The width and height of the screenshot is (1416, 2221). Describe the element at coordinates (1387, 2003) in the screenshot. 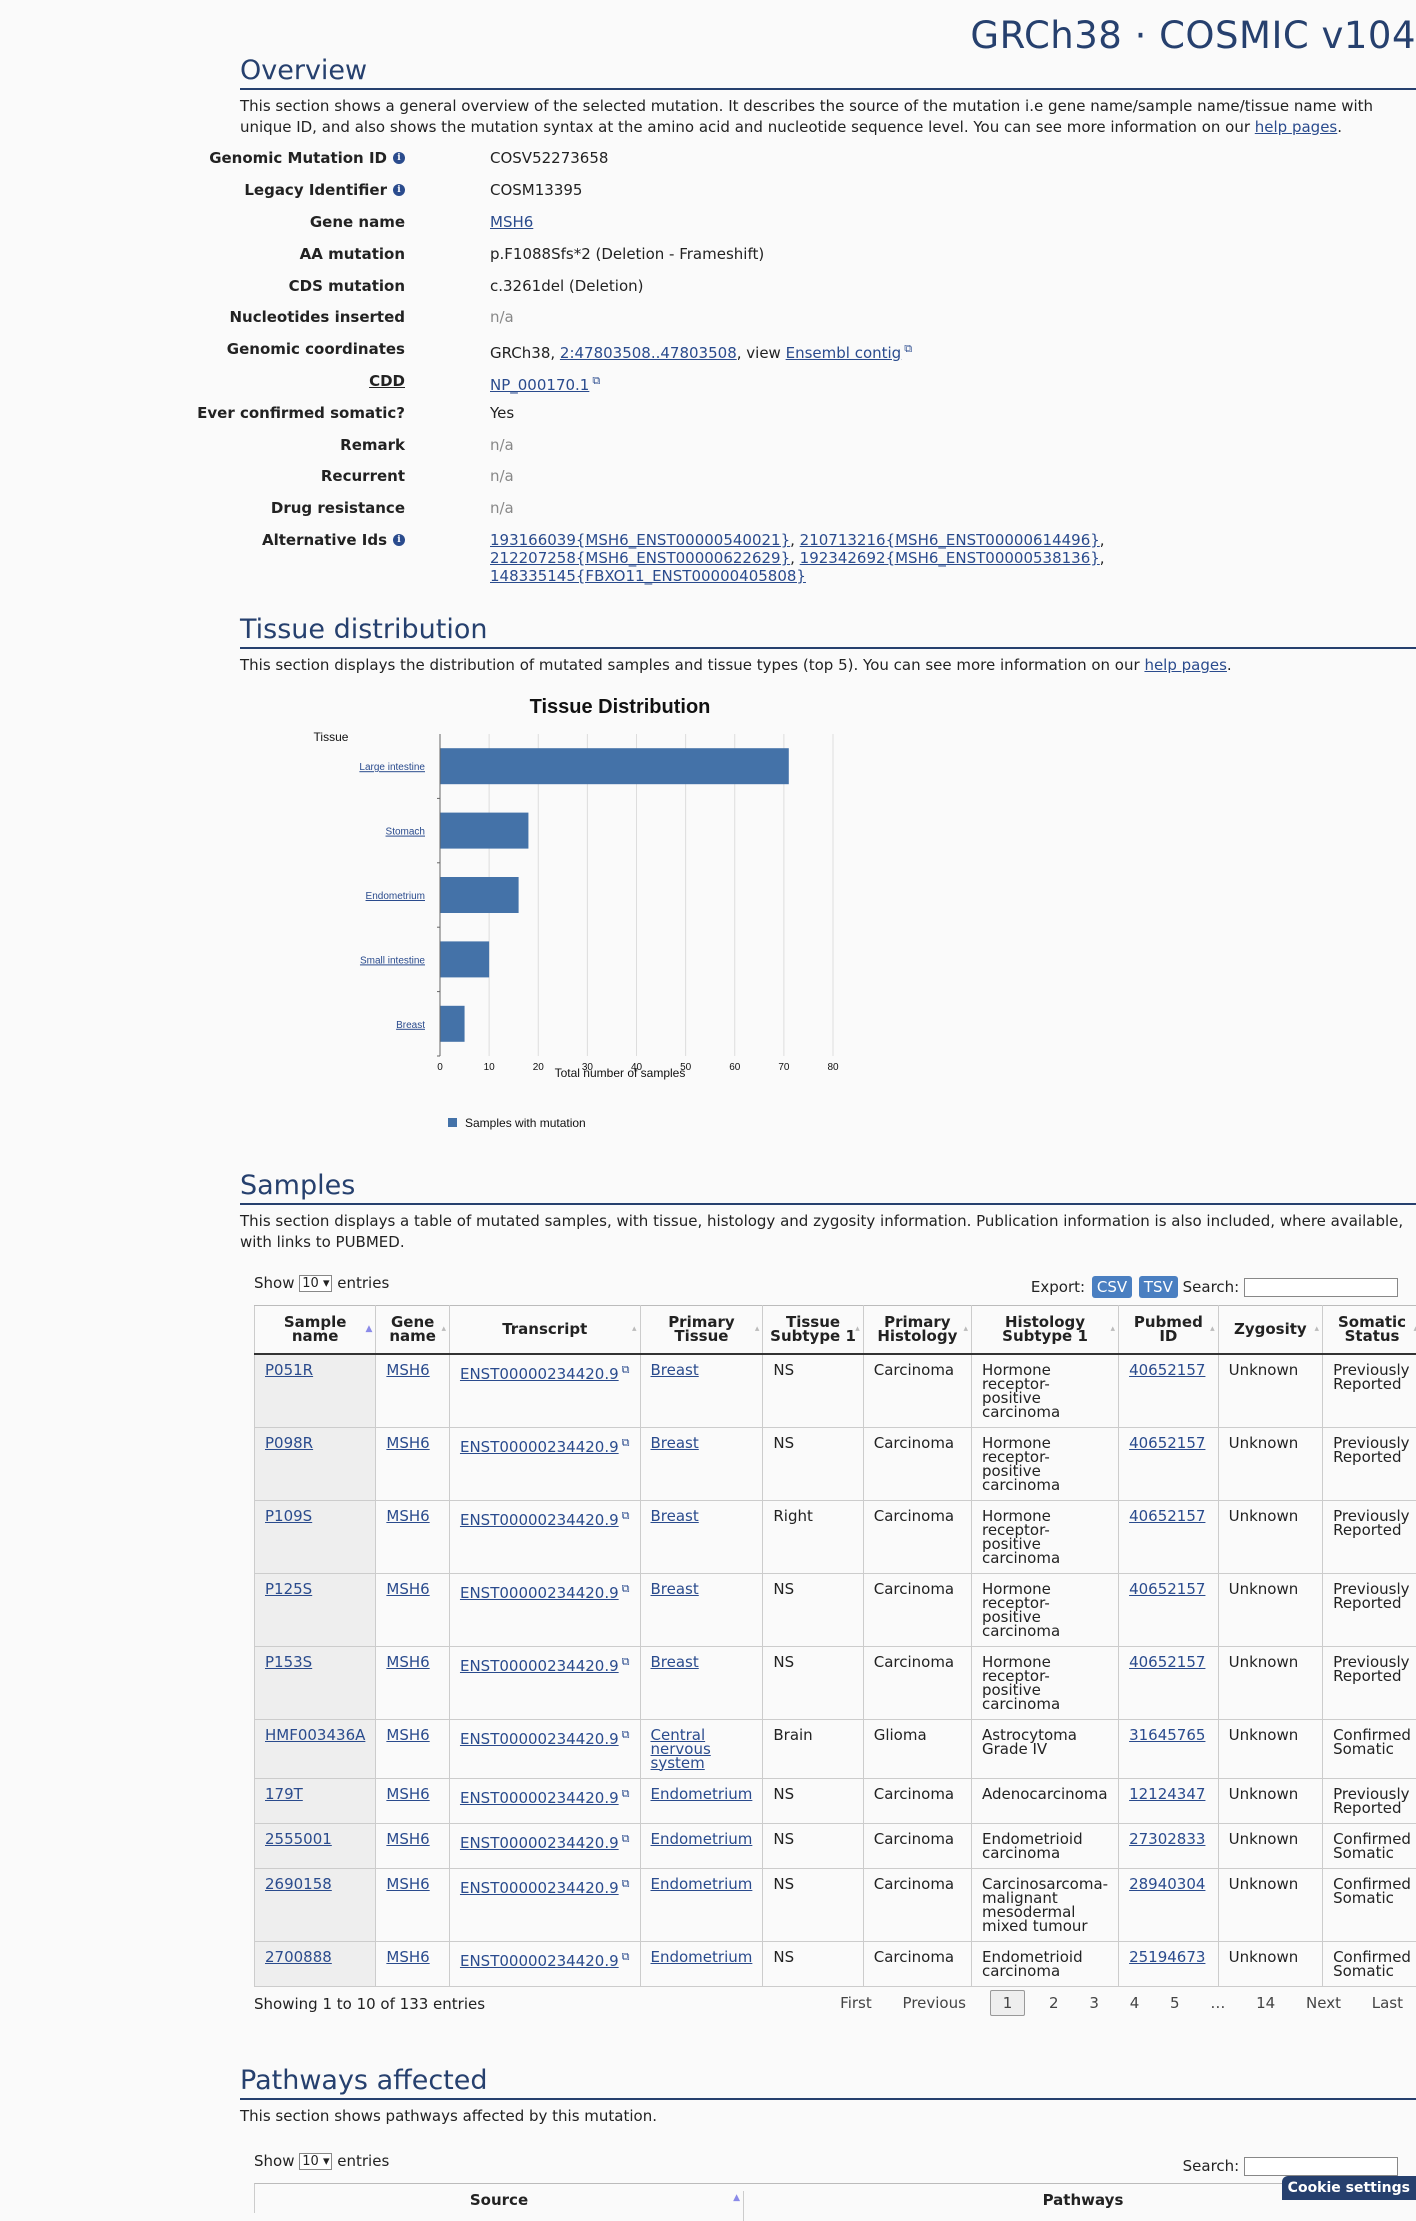

I see `pager-last: Last` at that location.